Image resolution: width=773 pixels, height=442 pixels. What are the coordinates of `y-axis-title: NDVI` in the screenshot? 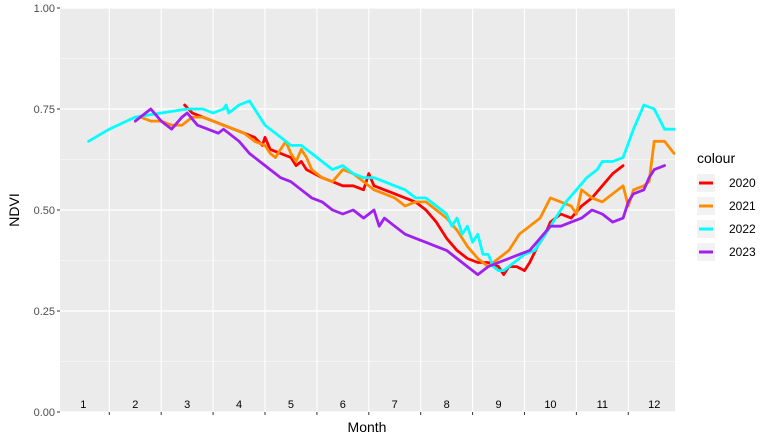 It's located at (14, 209).